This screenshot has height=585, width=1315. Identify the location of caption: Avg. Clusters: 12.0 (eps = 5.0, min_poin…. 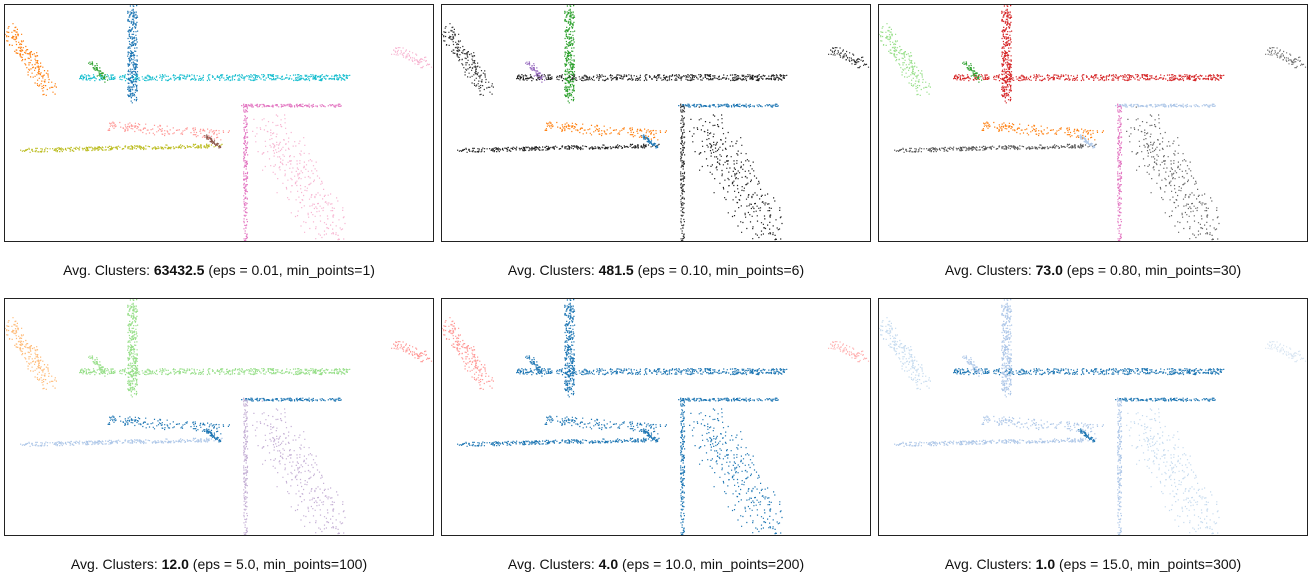
(219, 564).